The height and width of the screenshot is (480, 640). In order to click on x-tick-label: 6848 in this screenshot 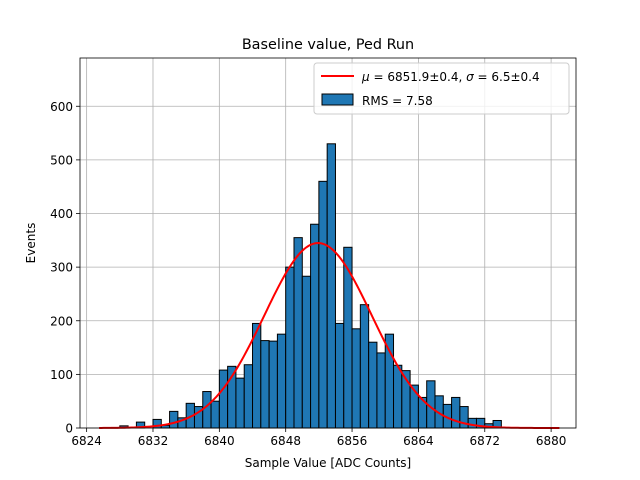, I will do `click(285, 441)`.